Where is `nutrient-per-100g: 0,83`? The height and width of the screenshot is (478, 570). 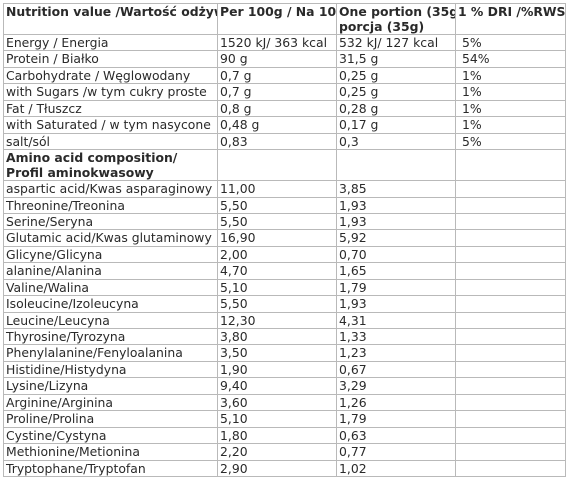
nutrient-per-100g: 0,83 is located at coordinates (277, 141).